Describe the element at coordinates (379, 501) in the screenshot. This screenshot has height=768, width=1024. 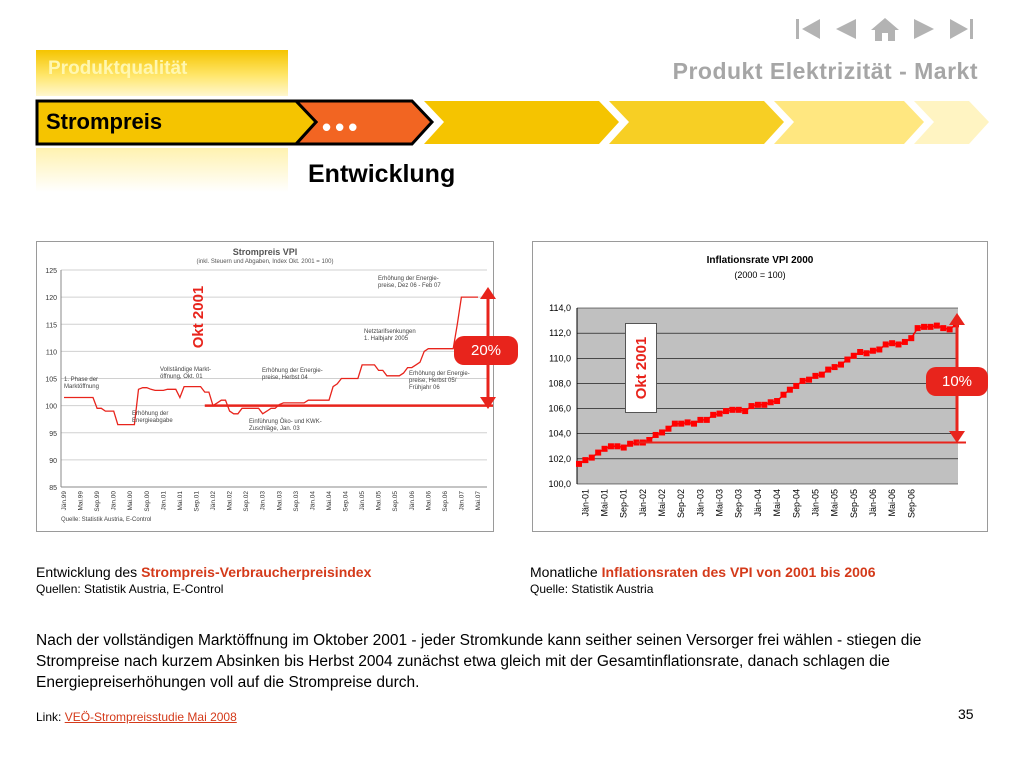
I see `x-tick-label: Mai.05` at that location.